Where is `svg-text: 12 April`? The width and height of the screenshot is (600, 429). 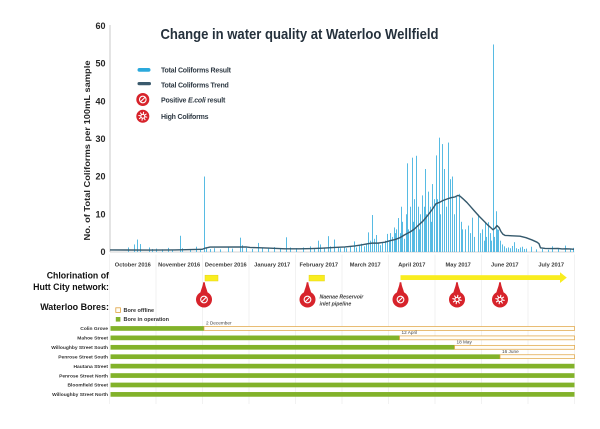 svg-text: 12 April is located at coordinates (410, 332).